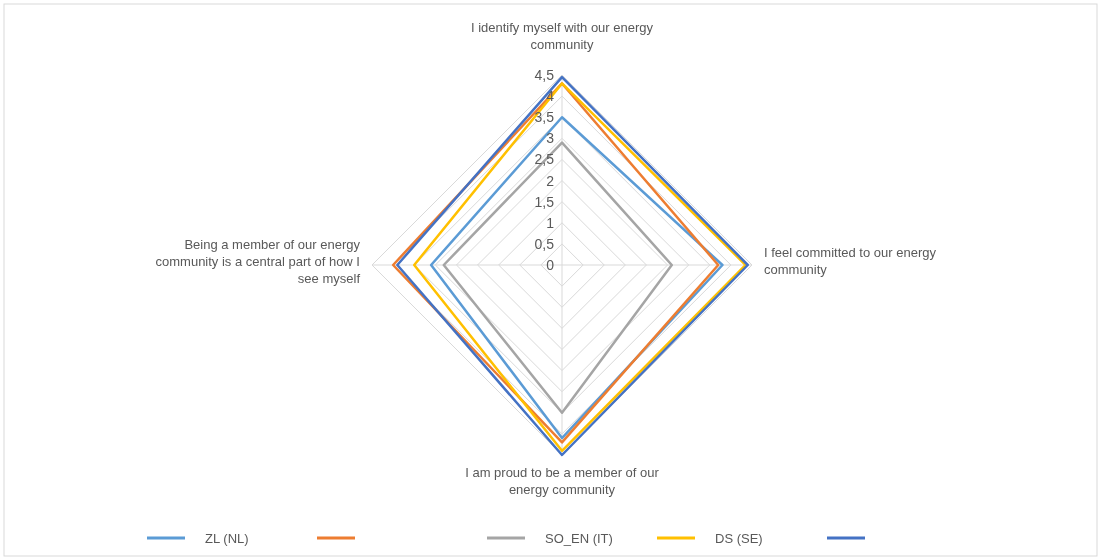  What do you see at coordinates (258, 261) in the screenshot?
I see `spoke-label: Being a member of our energy community is a central part of how I see myself` at bounding box center [258, 261].